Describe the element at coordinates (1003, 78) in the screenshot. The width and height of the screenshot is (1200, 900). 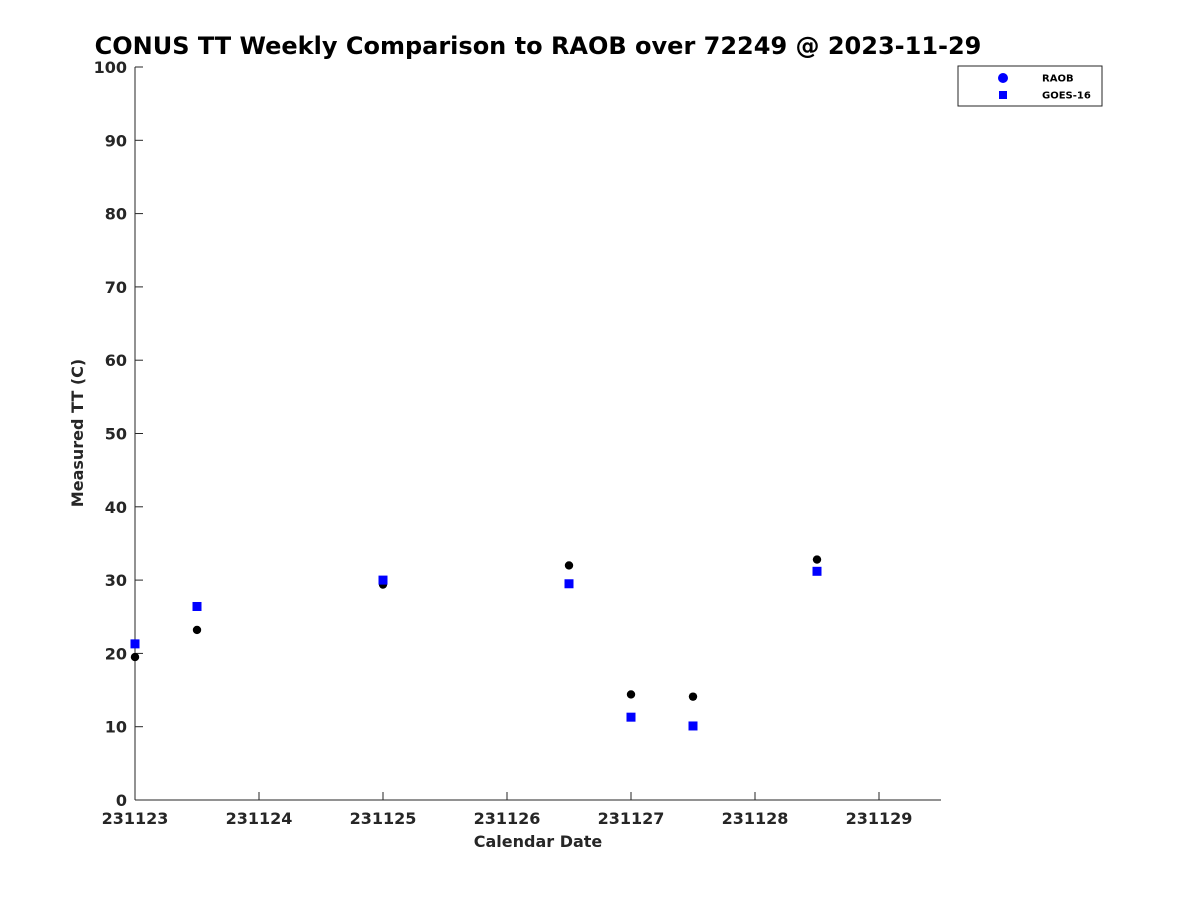
I see `legend-marker-raob` at that location.